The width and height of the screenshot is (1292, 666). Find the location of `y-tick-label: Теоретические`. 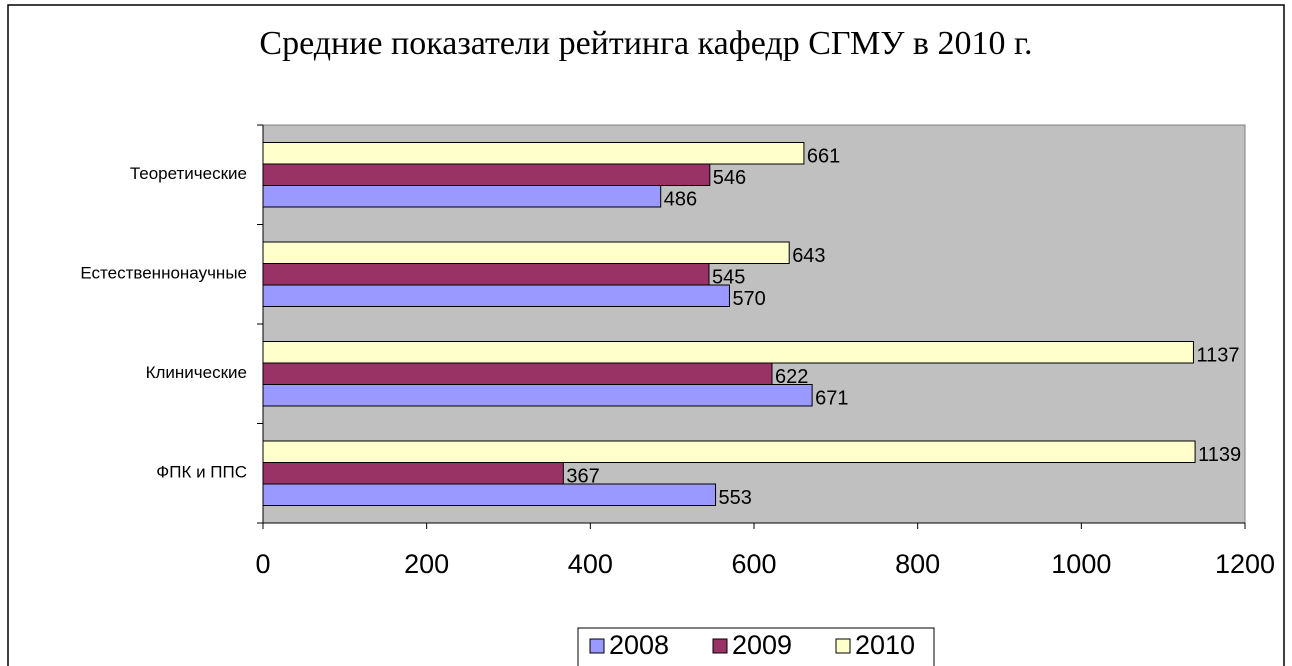

y-tick-label: Теоретические is located at coordinates (188, 173).